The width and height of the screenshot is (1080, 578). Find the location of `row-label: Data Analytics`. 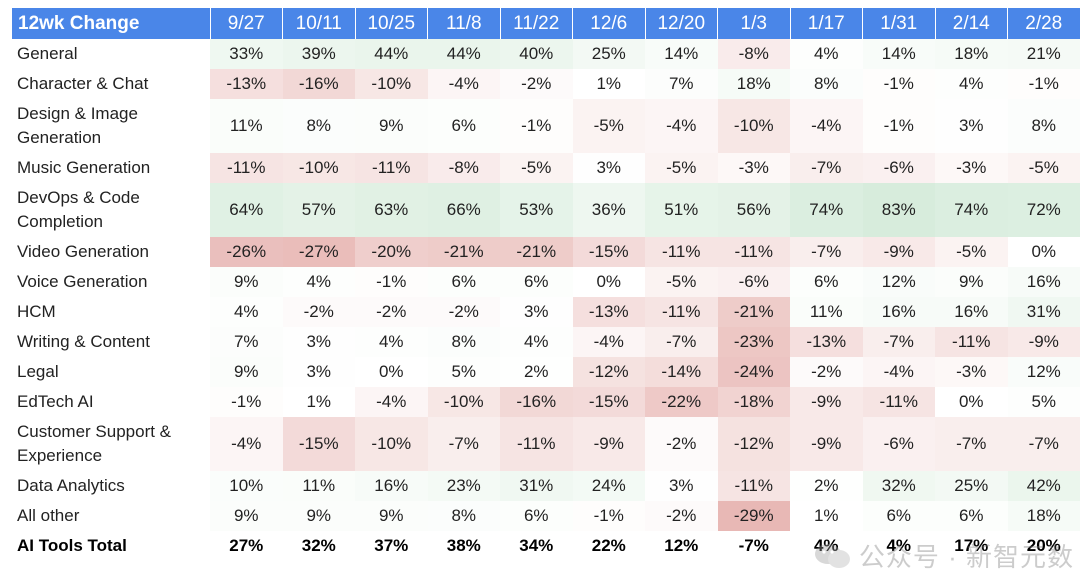

row-label: Data Analytics is located at coordinates (71, 485).